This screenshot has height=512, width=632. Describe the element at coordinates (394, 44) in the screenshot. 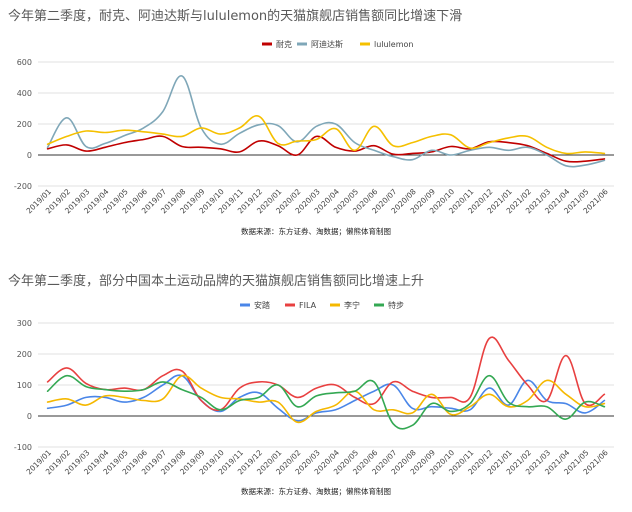

I see `legend-label: lululemon` at that location.